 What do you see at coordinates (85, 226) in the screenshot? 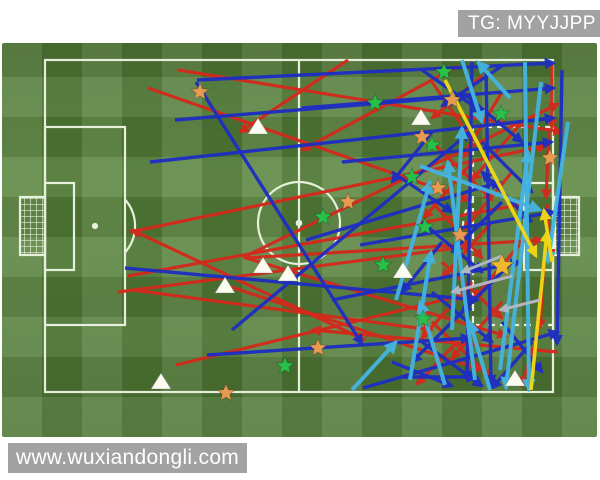
I see `left-penalty-box` at bounding box center [85, 226].